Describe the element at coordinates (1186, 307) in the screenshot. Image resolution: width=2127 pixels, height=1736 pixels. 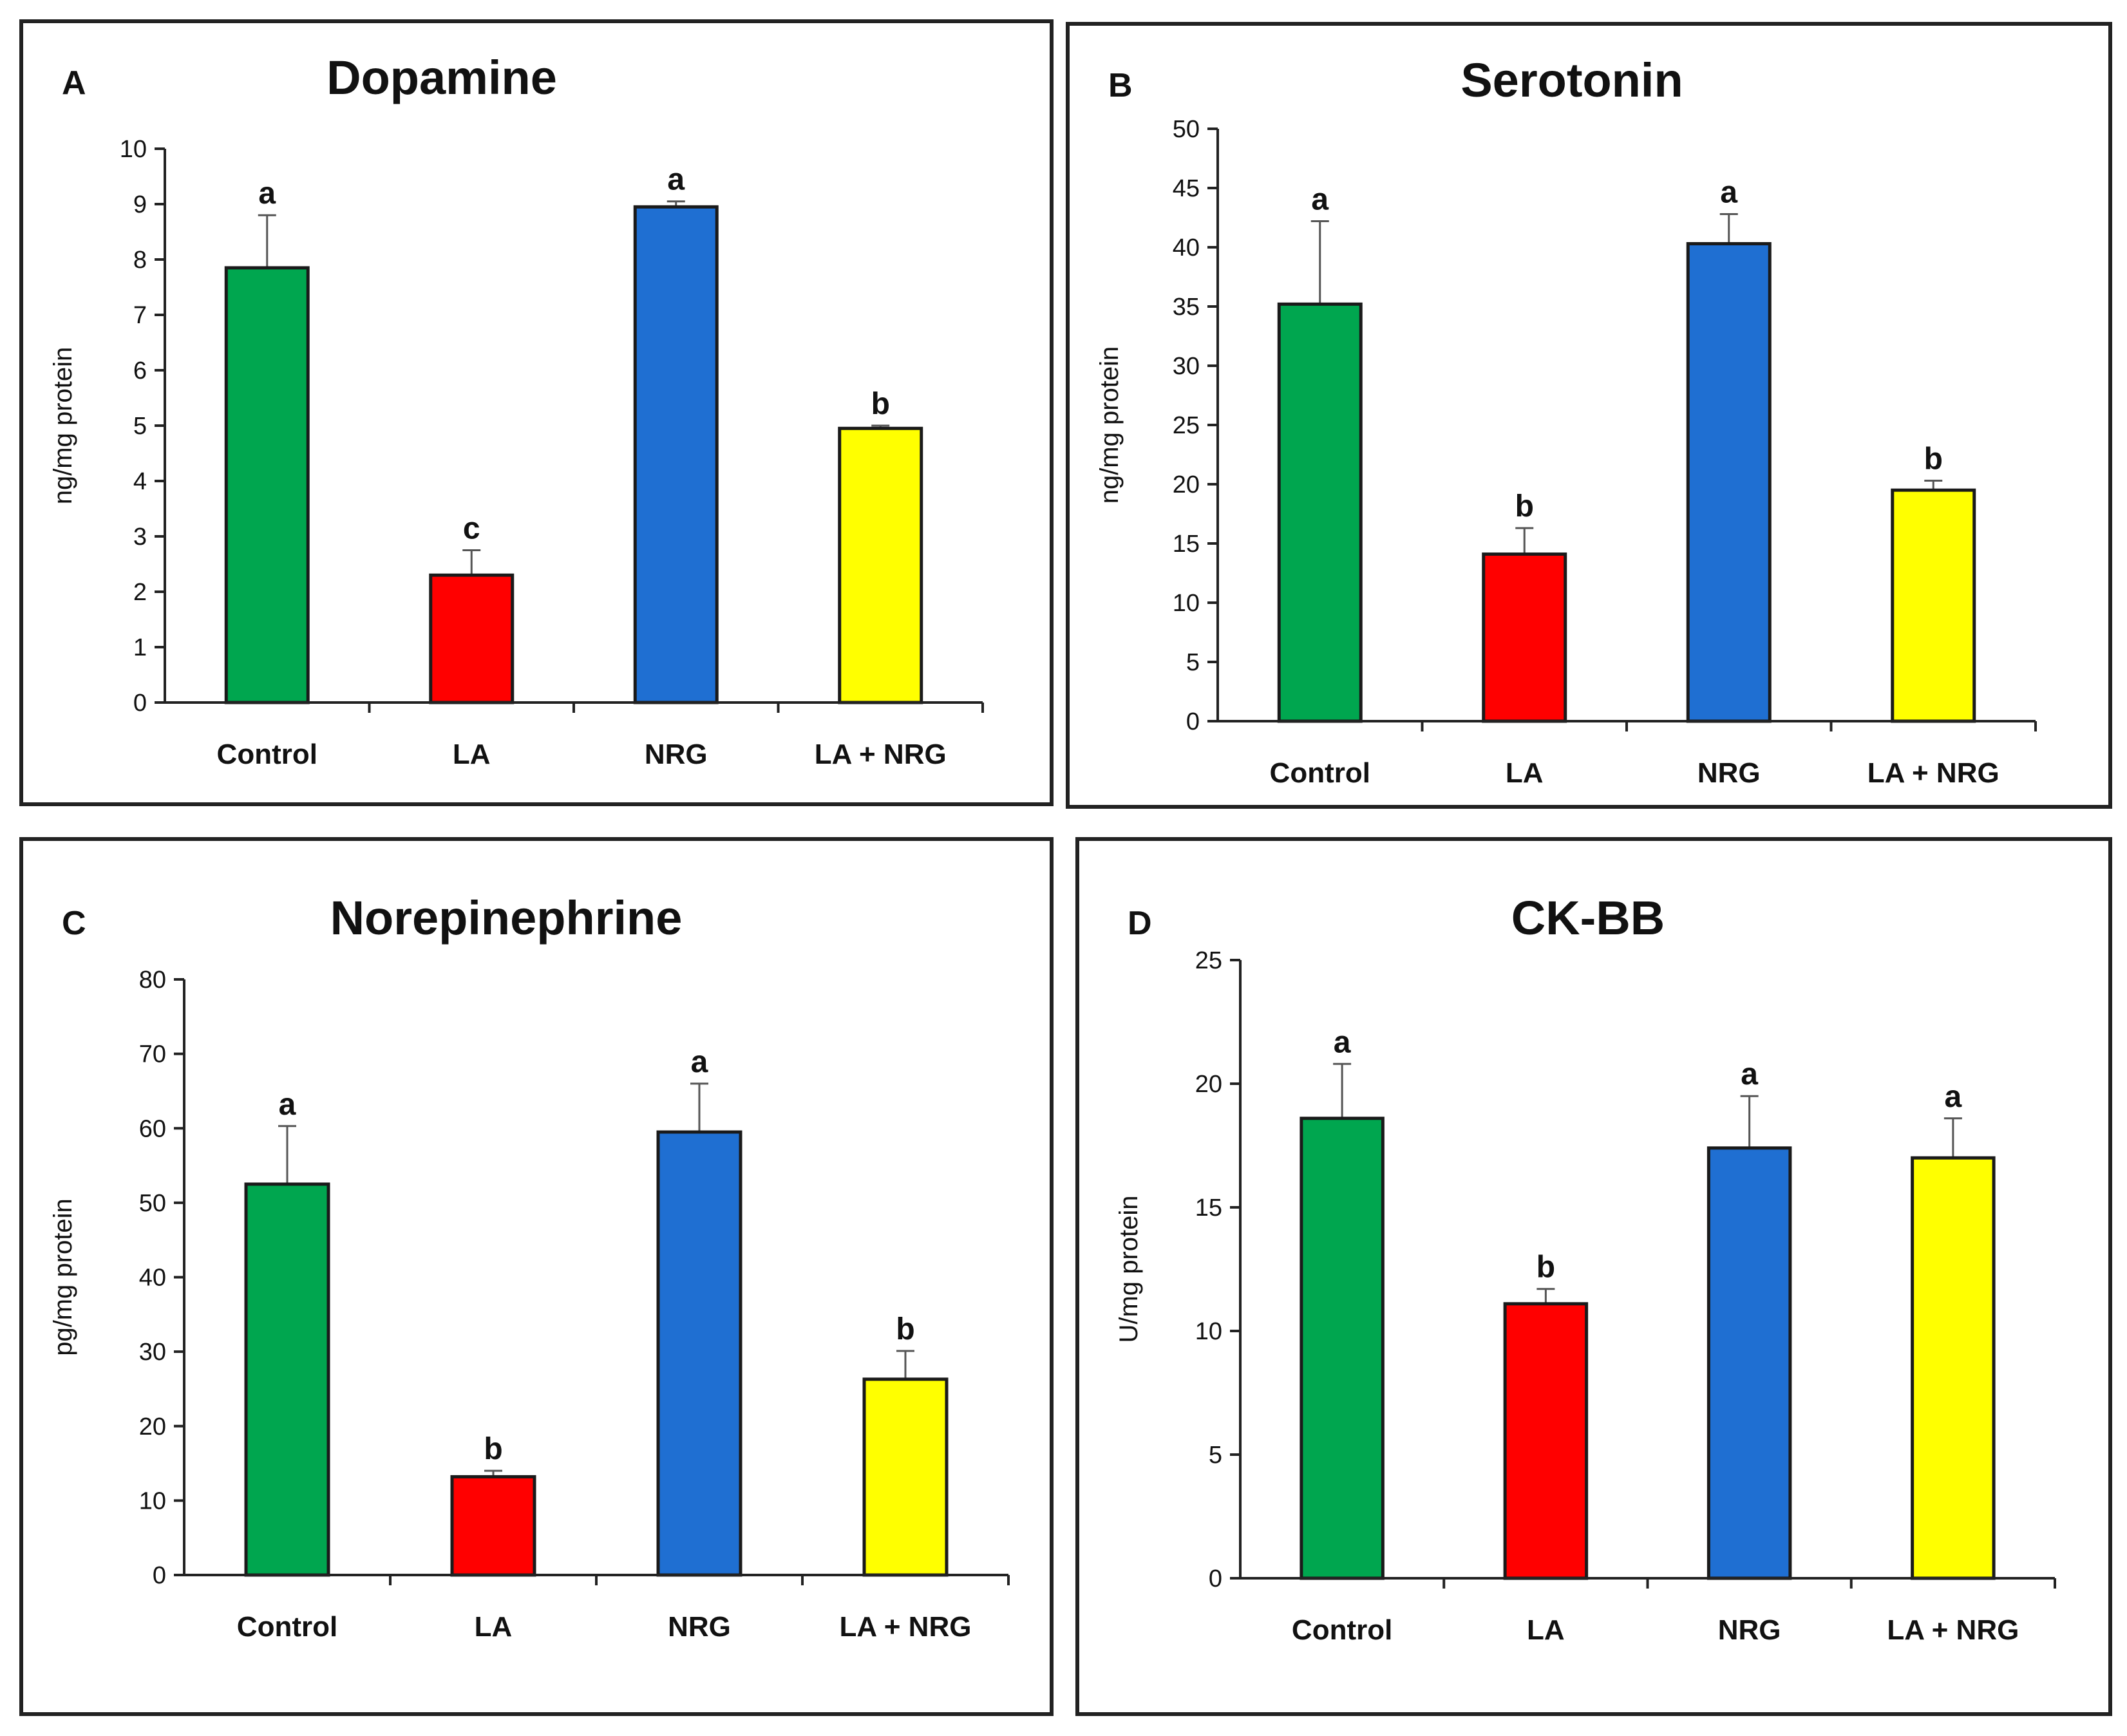
I see `y-tick-label: 35` at that location.